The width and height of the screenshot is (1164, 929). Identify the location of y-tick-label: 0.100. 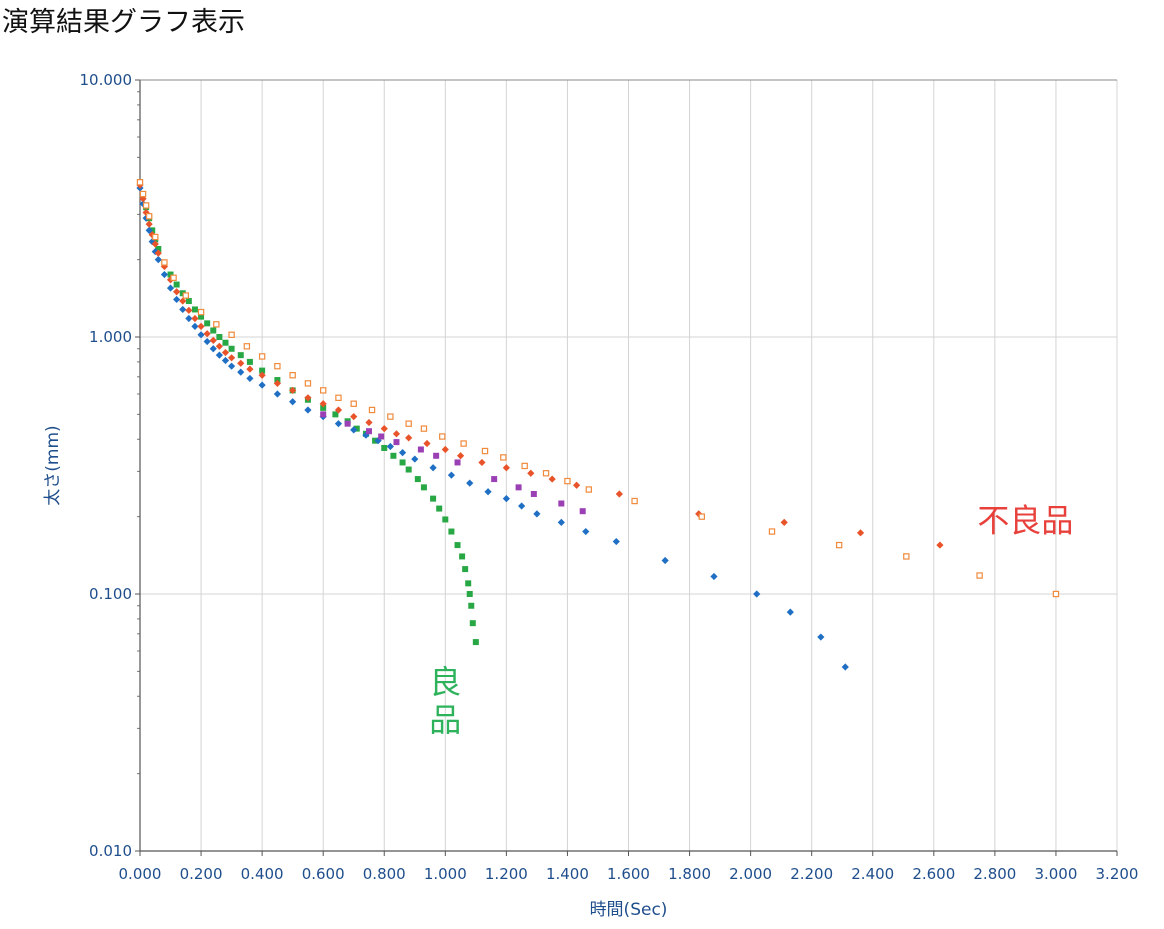
(110, 594).